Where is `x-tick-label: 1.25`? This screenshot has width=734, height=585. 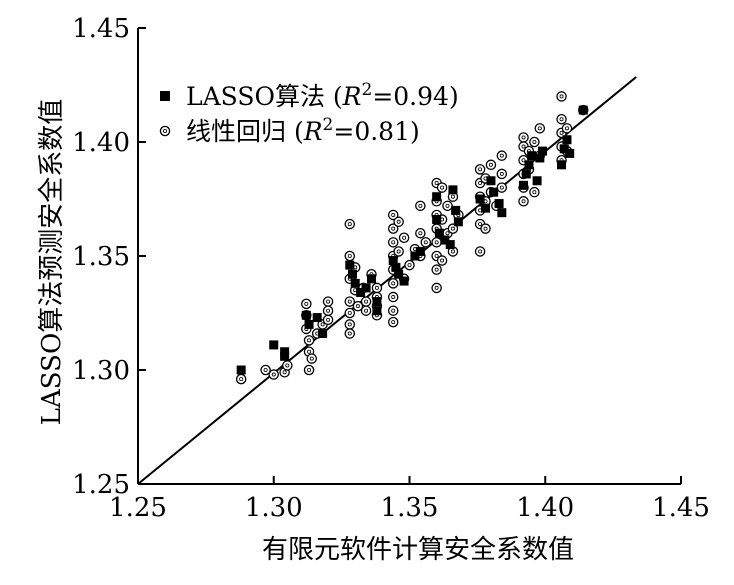 x-tick-label: 1.25 is located at coordinates (138, 508).